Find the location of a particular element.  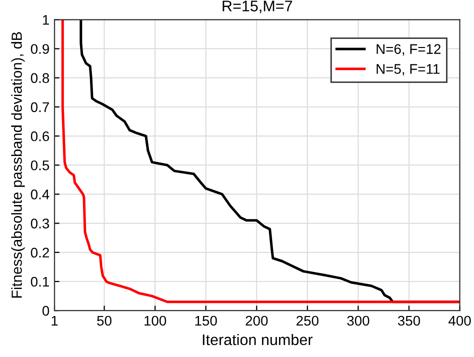

y-tick-label: 0.8 is located at coordinates (40, 78).